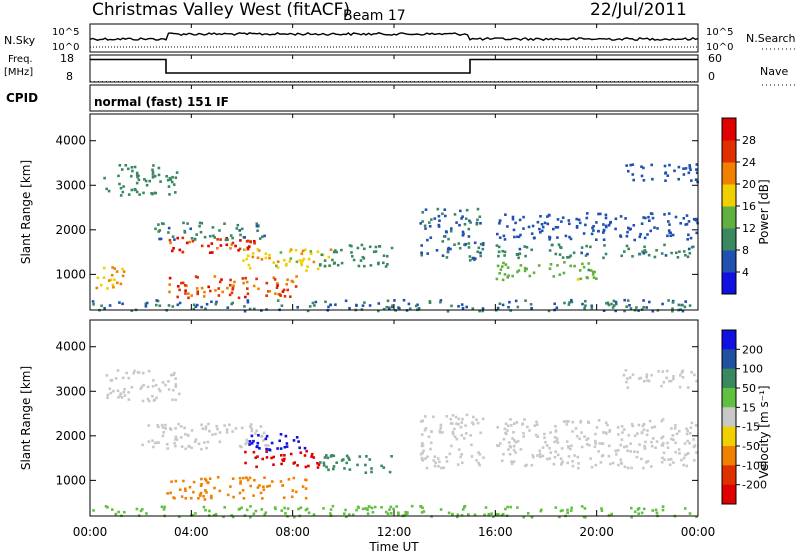 Image resolution: width=800 pixels, height=554 pixels. What do you see at coordinates (754, 485) in the screenshot?
I see `colorbar-tick-label: -200` at bounding box center [754, 485].